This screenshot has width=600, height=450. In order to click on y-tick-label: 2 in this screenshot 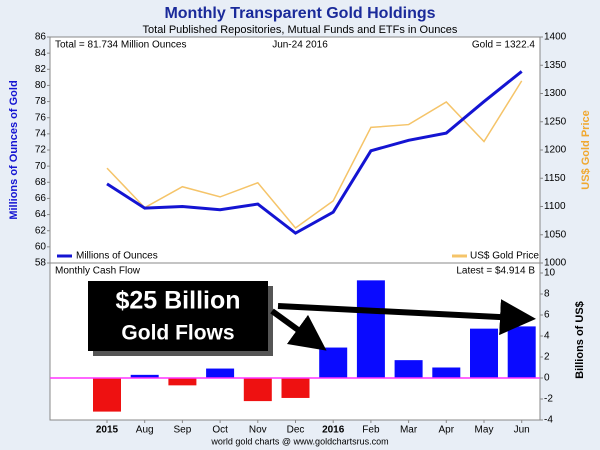, I will do `click(547, 357)`.